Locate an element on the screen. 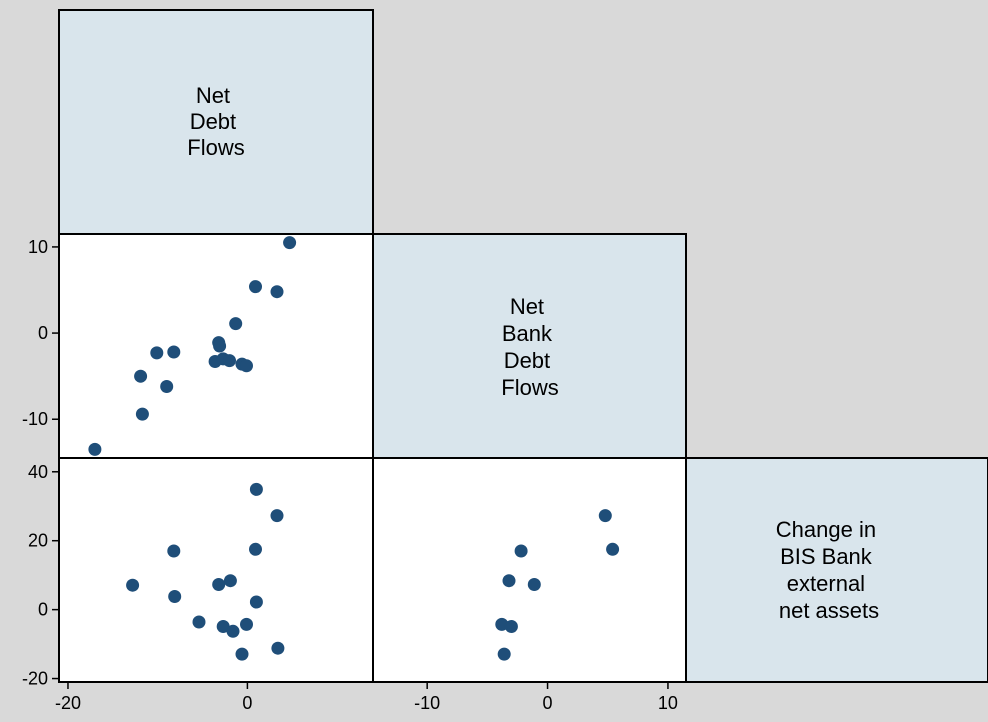 The height and width of the screenshot is (722, 988). diag-cell-nbdf is located at coordinates (529, 346).